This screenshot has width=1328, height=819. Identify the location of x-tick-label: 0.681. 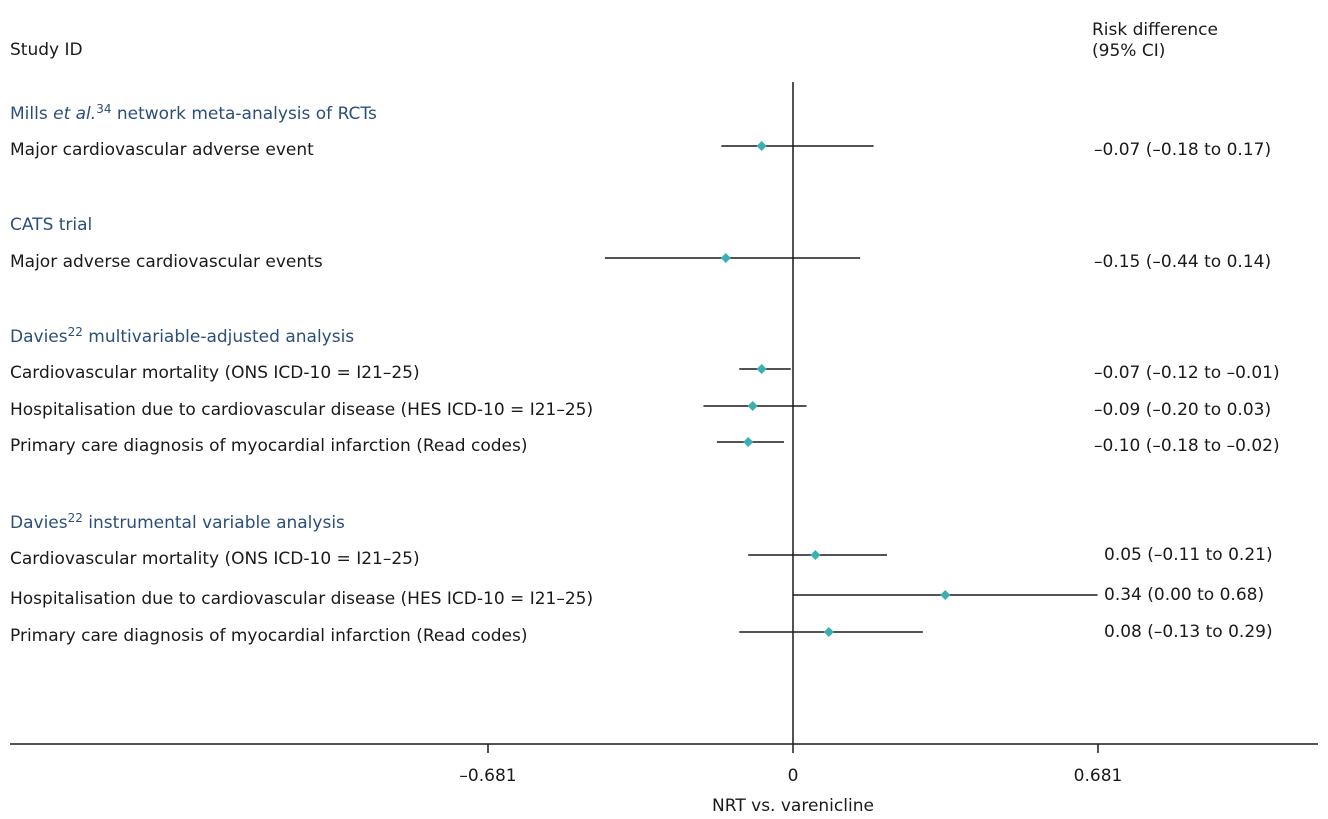
(1098, 776).